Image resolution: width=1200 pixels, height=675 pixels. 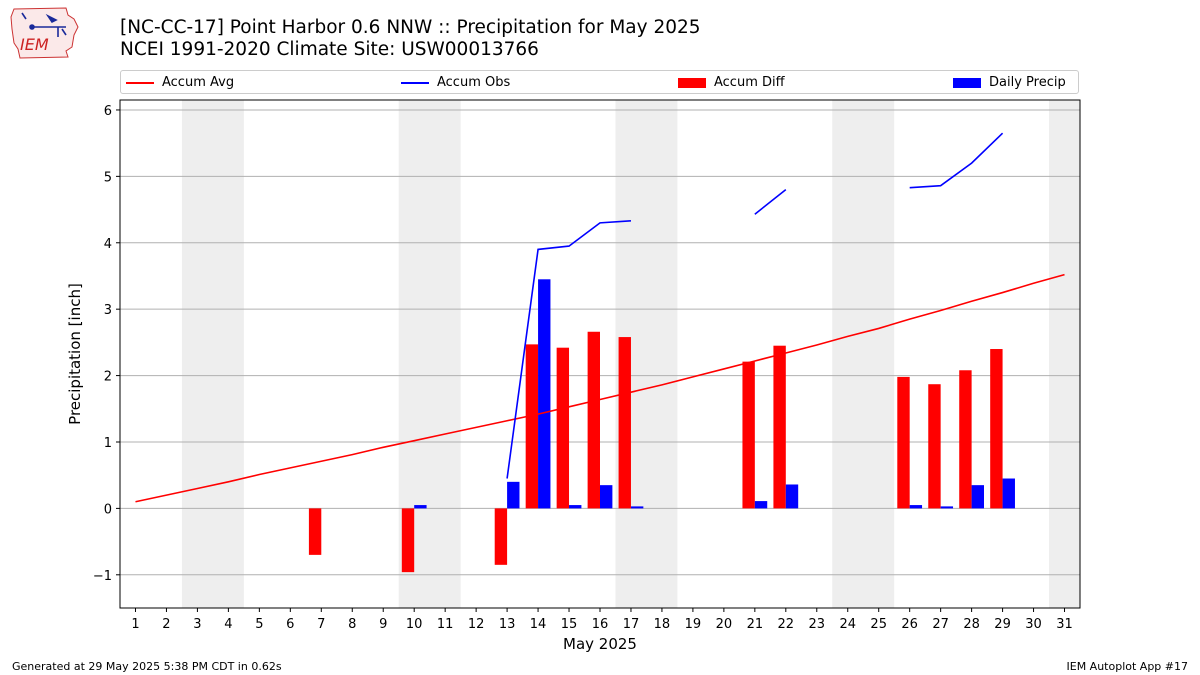 What do you see at coordinates (108, 111) in the screenshot?
I see `y-tick-label: 6` at bounding box center [108, 111].